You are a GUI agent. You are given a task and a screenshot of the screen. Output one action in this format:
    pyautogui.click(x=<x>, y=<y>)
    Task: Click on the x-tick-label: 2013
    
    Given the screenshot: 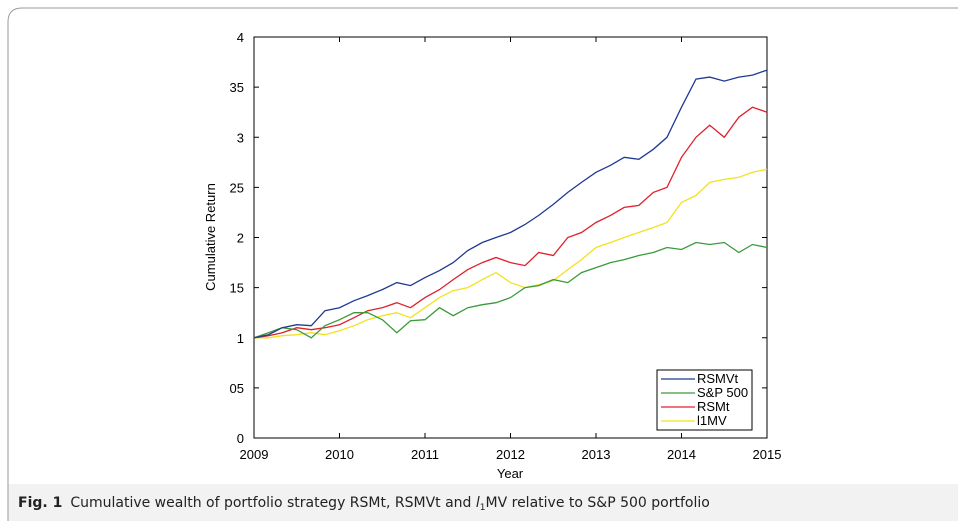 What is the action you would take?
    pyautogui.click(x=596, y=454)
    